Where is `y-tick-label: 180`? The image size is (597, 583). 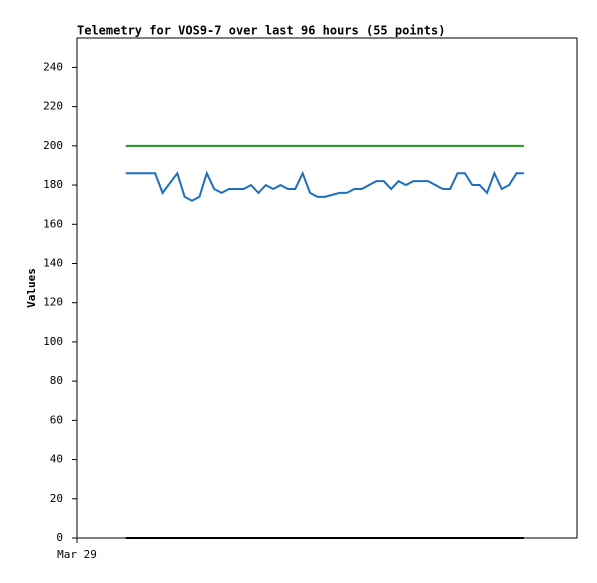
y-tick-label: 180 is located at coordinates (53, 184).